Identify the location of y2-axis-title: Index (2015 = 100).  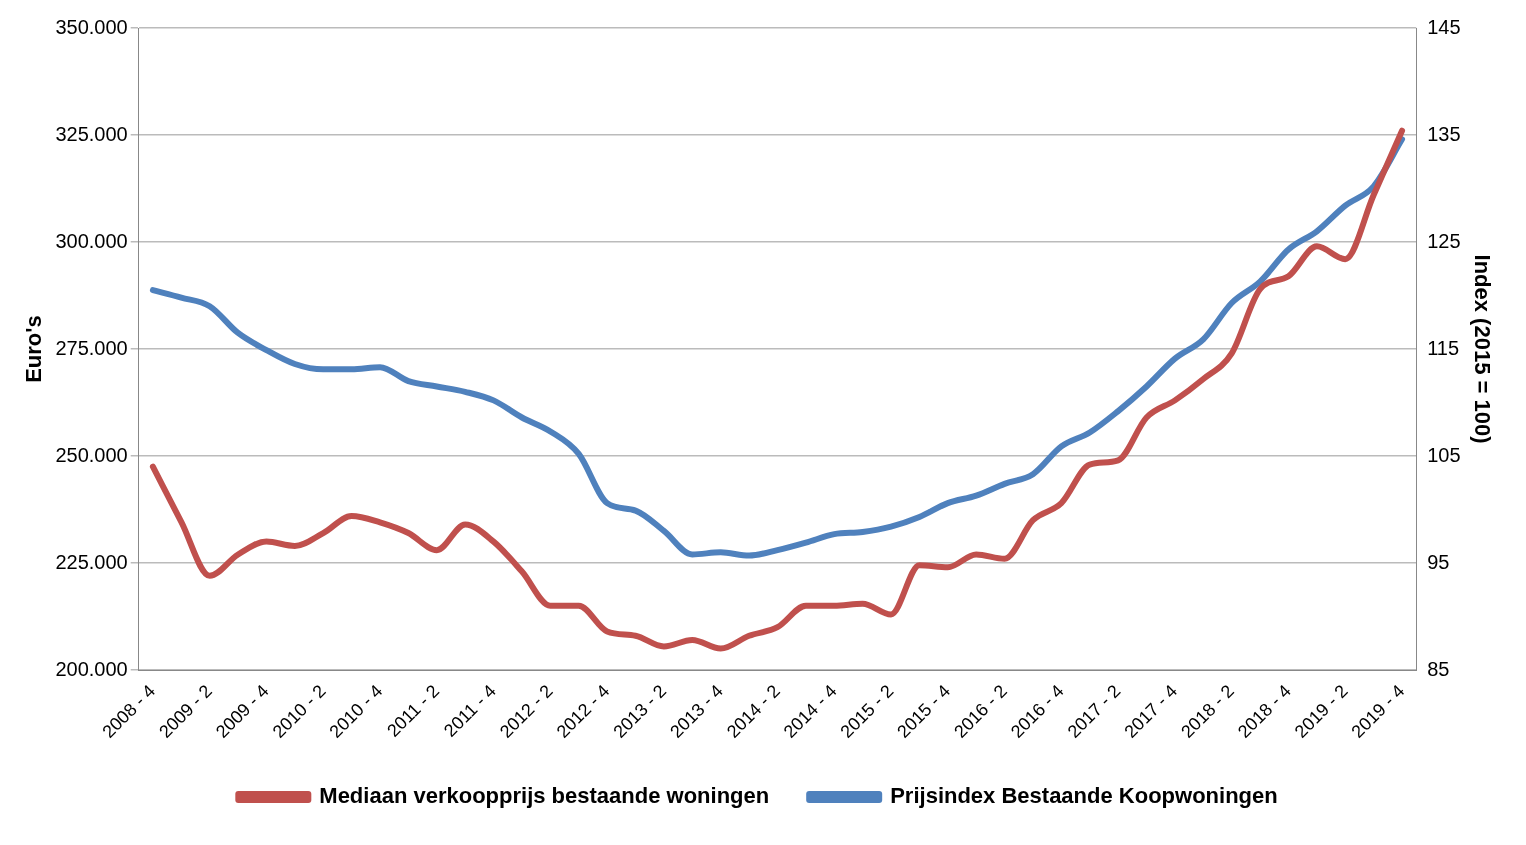
(1482, 349).